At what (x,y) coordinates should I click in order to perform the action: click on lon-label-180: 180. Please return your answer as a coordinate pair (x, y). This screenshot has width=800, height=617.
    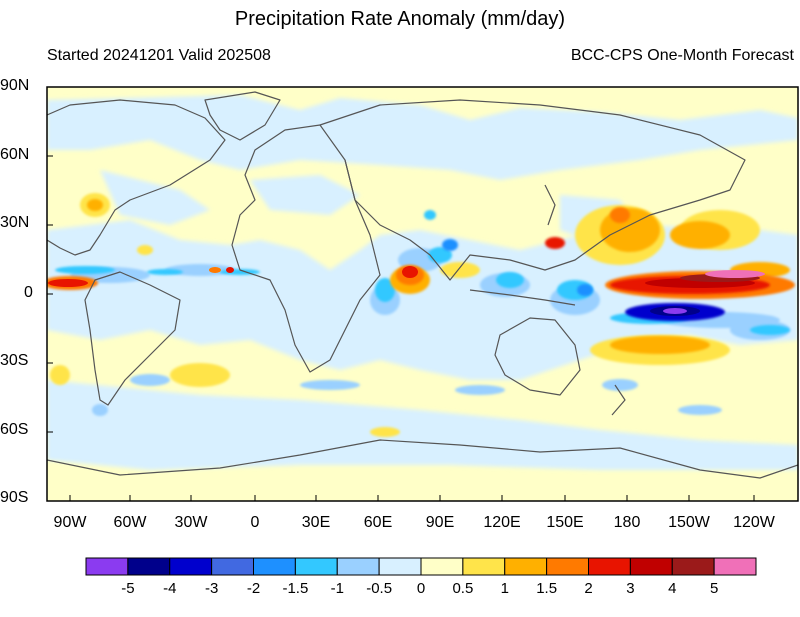
    Looking at the image, I should click on (627, 522).